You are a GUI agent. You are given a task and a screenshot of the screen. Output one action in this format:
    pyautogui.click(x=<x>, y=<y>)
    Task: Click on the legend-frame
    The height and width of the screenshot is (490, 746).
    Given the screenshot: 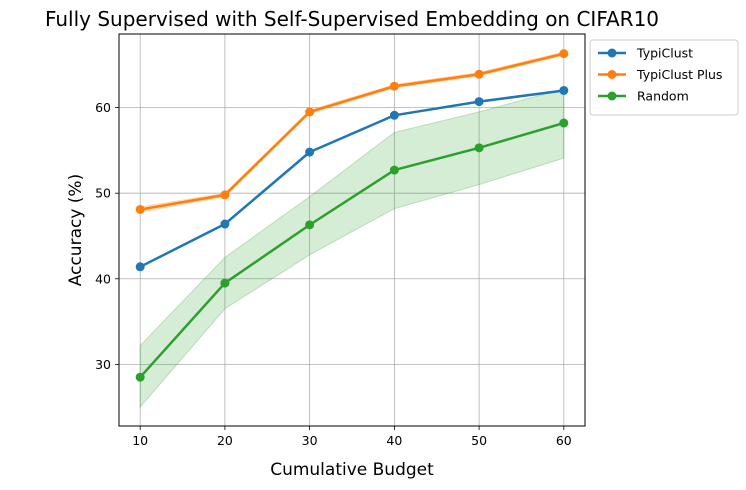 What is the action you would take?
    pyautogui.click(x=664, y=77)
    